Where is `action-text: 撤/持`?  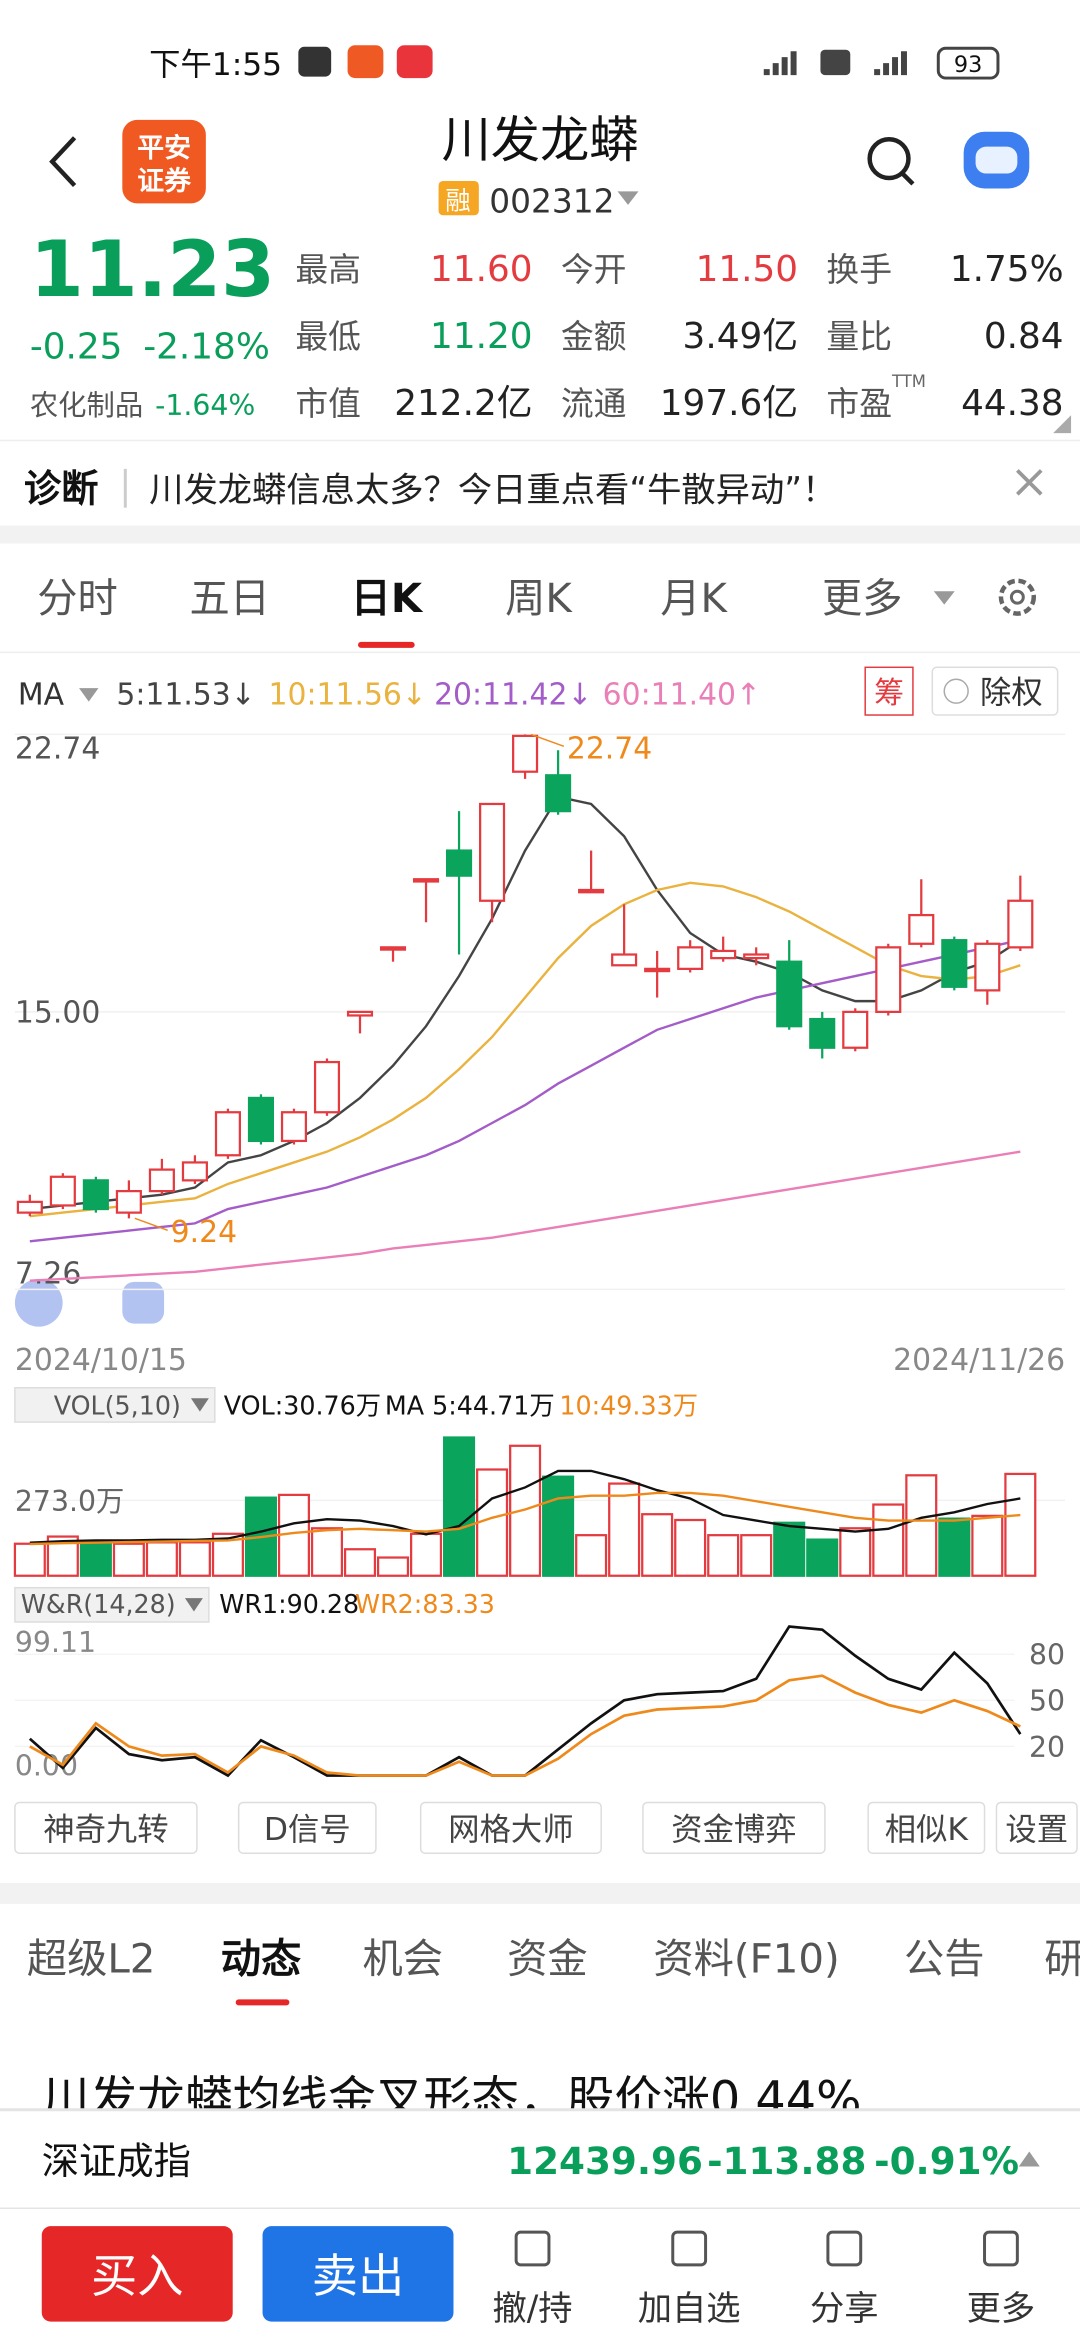
action-text: 撤/持 is located at coordinates (532, 2309).